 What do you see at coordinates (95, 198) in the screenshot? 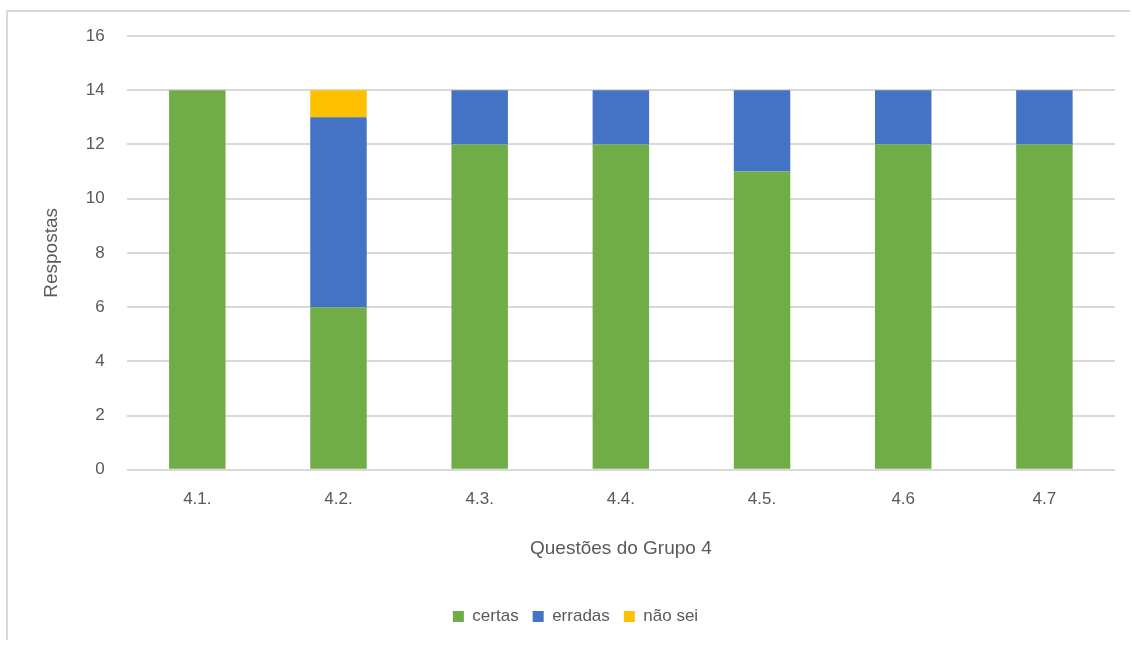
I see `y-tick-label: 10` at bounding box center [95, 198].